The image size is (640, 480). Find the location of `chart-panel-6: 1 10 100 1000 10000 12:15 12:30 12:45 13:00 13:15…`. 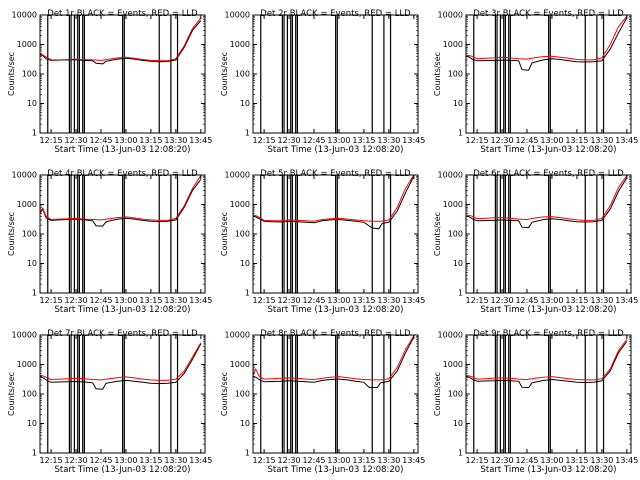

chart-panel-6: 1 10 100 1000 10000 12:15 12:30 12:45 13:00 13:15… is located at coordinates (535, 242).